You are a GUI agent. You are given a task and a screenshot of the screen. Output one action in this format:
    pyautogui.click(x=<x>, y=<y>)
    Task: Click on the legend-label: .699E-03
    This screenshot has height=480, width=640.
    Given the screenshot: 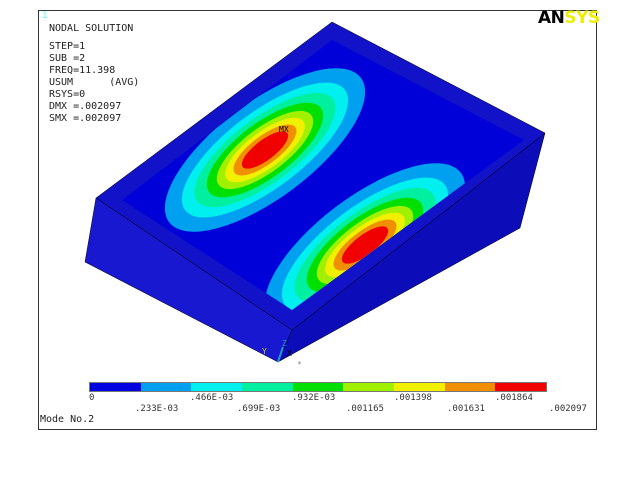 What is the action you would take?
    pyautogui.click(x=259, y=409)
    